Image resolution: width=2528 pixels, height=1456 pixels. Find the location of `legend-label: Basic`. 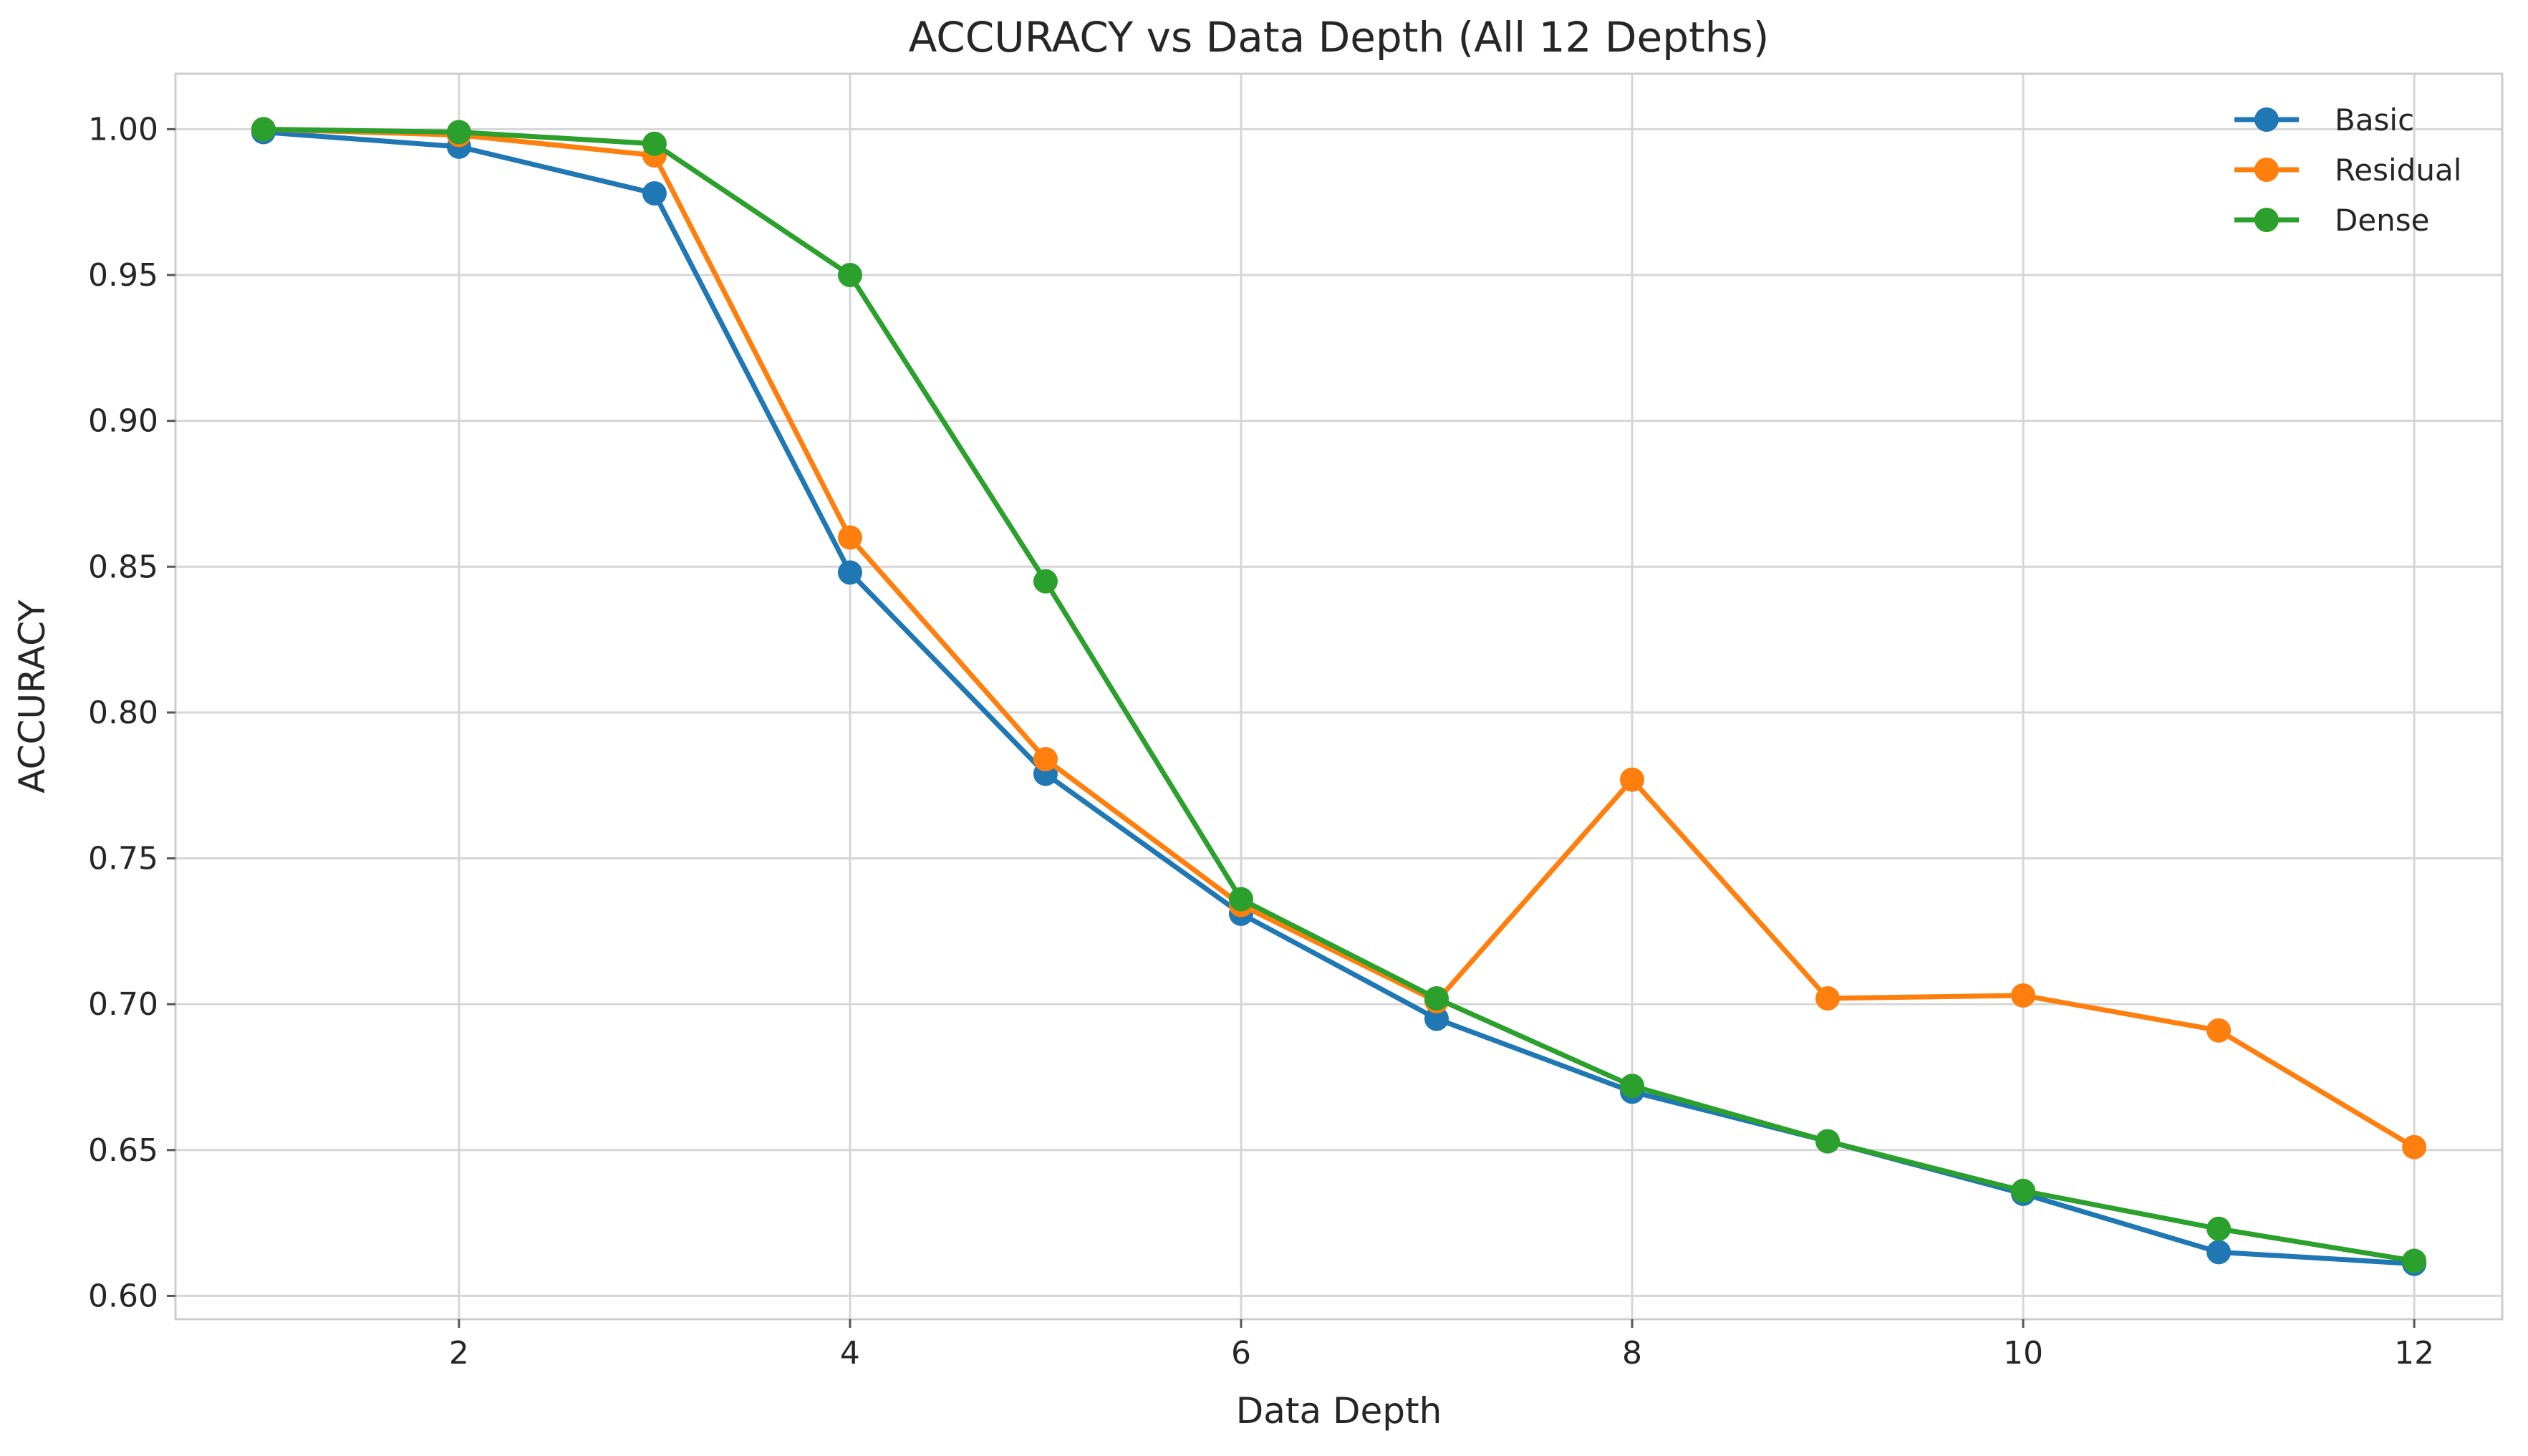

legend-label: Basic is located at coordinates (2374, 120).